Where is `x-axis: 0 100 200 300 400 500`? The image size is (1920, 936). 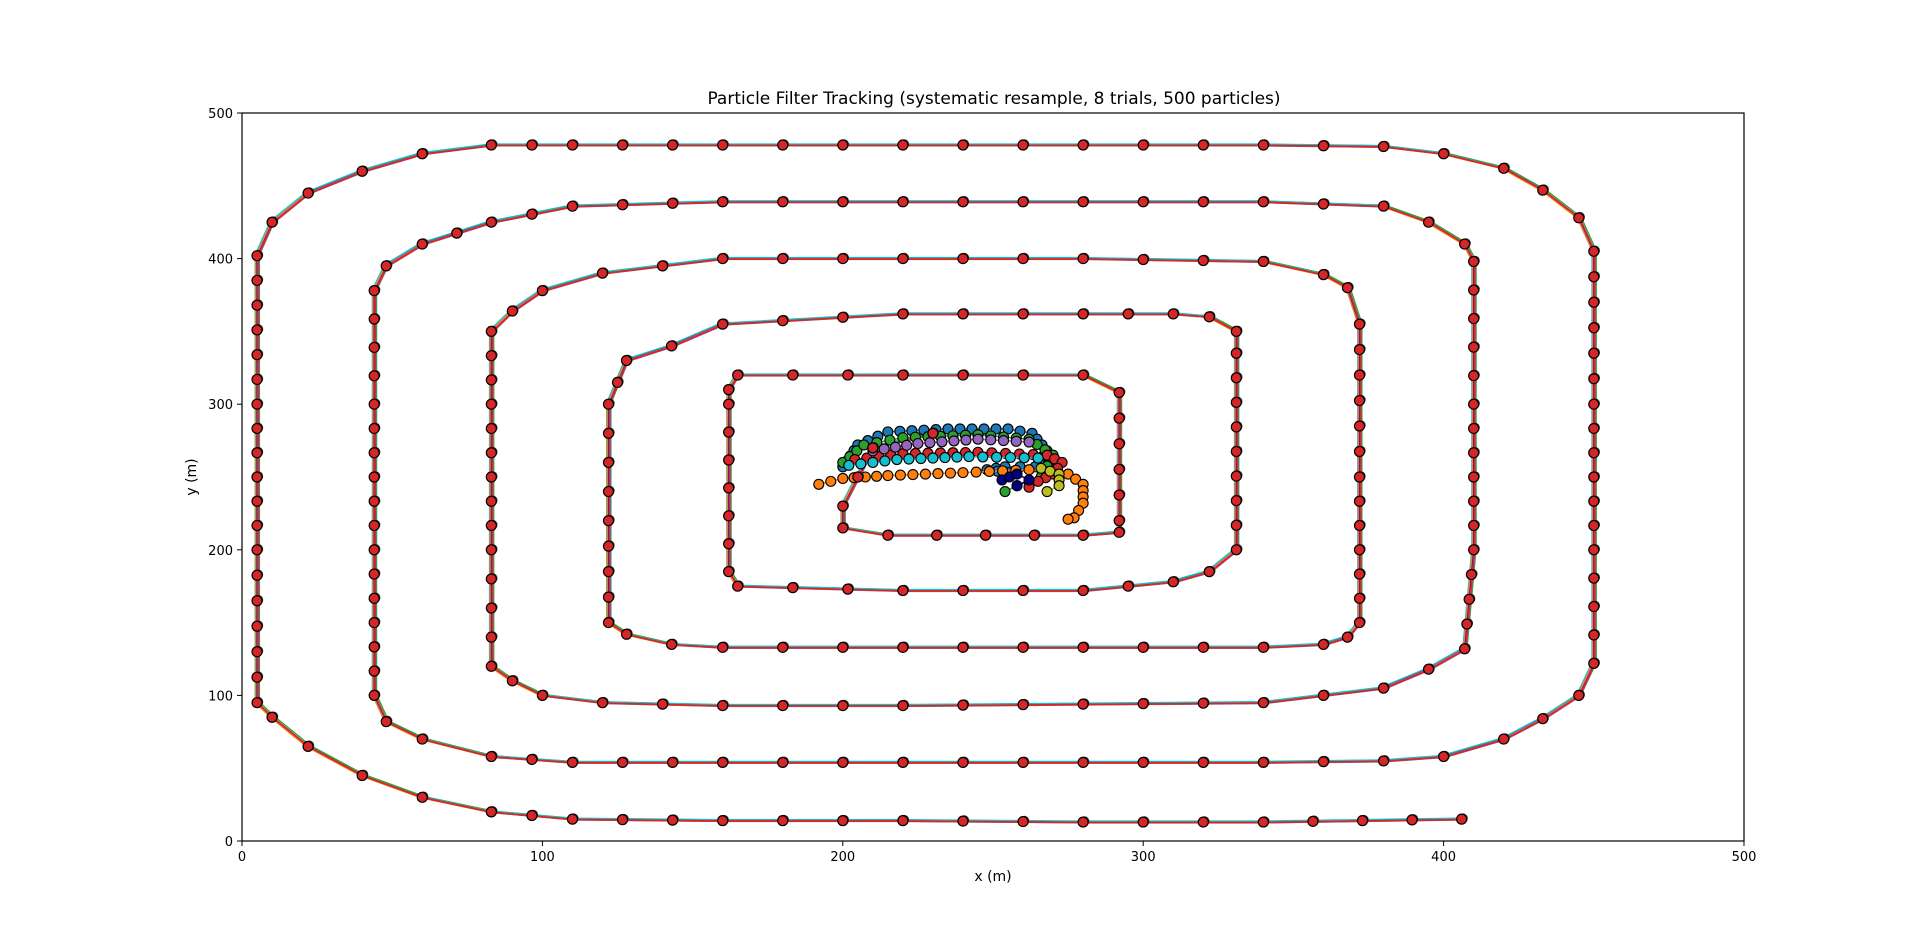
x-axis: 0 100 200 300 400 500 is located at coordinates (997, 853).